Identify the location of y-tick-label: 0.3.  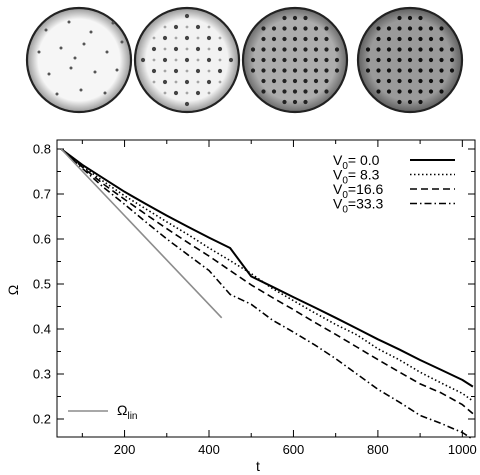
(42, 374).